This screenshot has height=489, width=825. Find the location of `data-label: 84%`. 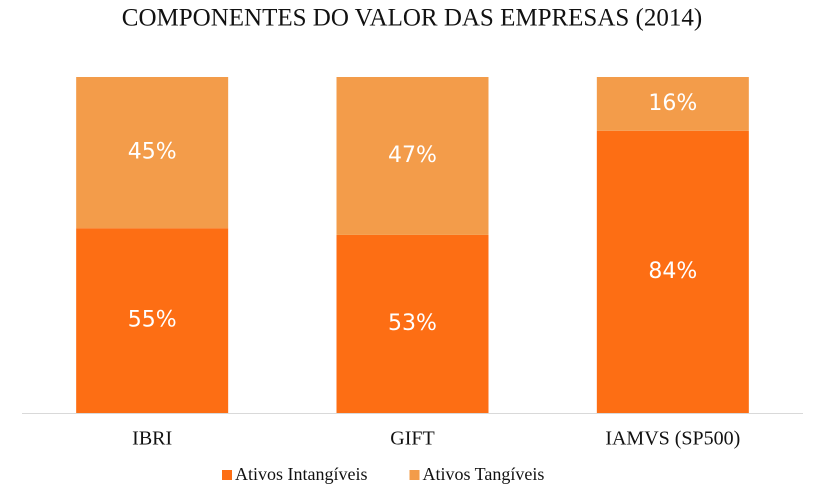

data-label: 84% is located at coordinates (672, 271).